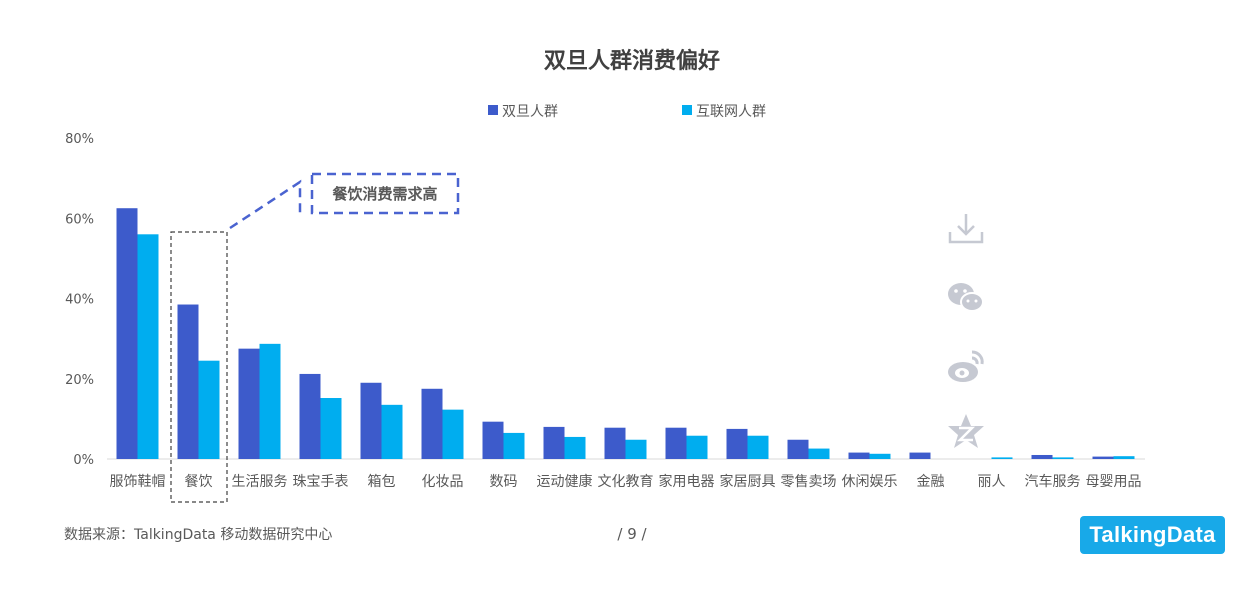 This screenshot has width=1258, height=591. Describe the element at coordinates (530, 112) in the screenshot. I see `legend-label-series-1: 双旦人群` at that location.